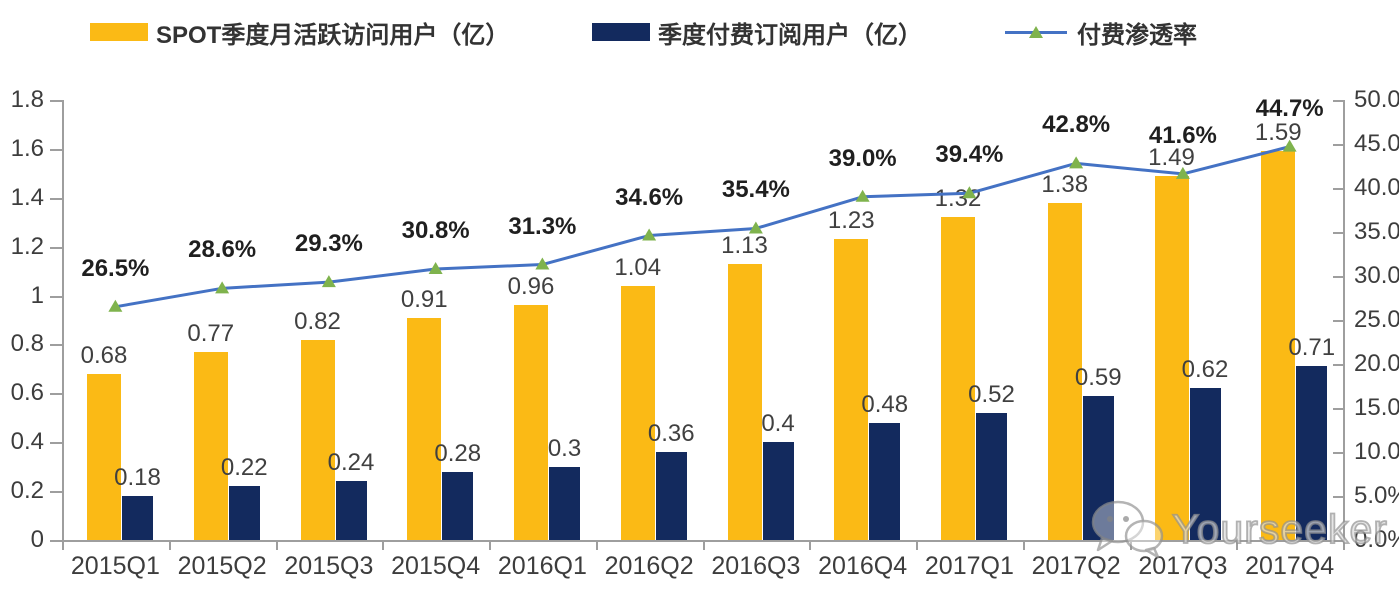 This screenshot has width=1399, height=596. I want to click on y-right-tick-label: 35.0%, so click(1376, 231).